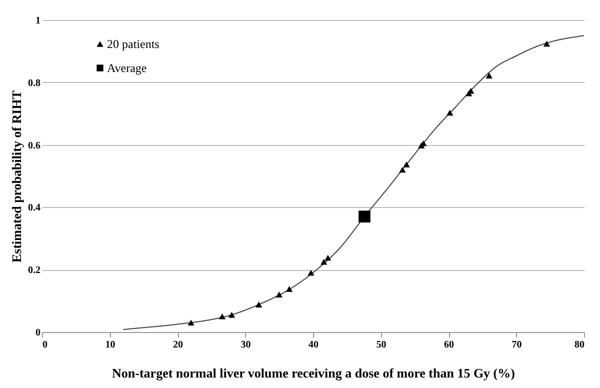  Describe the element at coordinates (245, 345) in the screenshot. I see `x-tick-label: 30` at that location.